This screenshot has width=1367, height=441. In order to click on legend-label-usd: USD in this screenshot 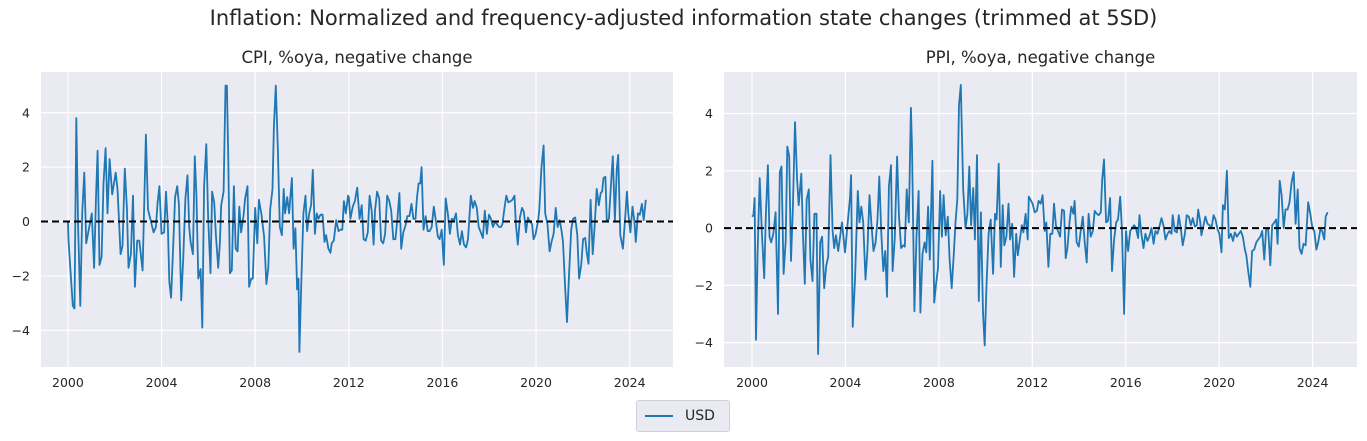, I will do `click(700, 416)`.